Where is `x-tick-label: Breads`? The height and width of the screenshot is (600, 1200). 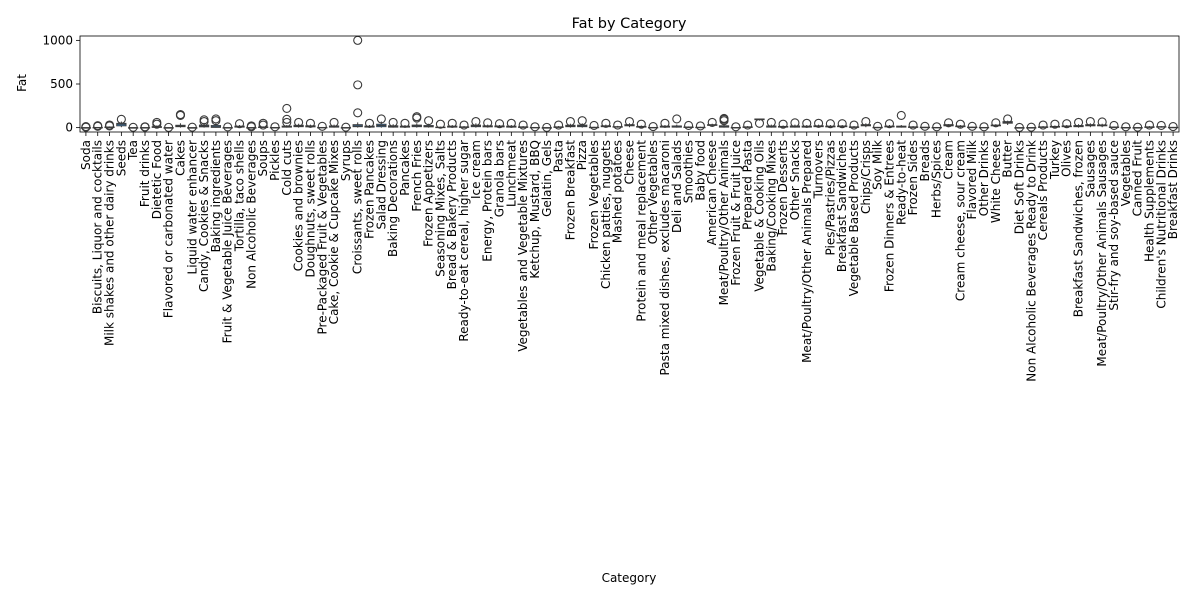
x-tick-label: Breads is located at coordinates (925, 161).